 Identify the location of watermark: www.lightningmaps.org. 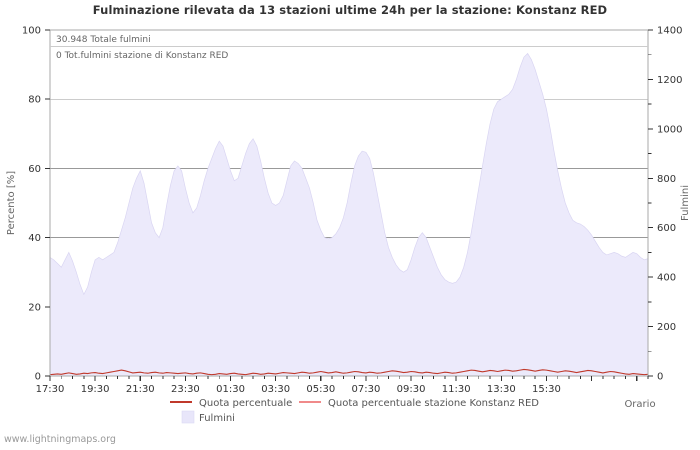
(60, 439).